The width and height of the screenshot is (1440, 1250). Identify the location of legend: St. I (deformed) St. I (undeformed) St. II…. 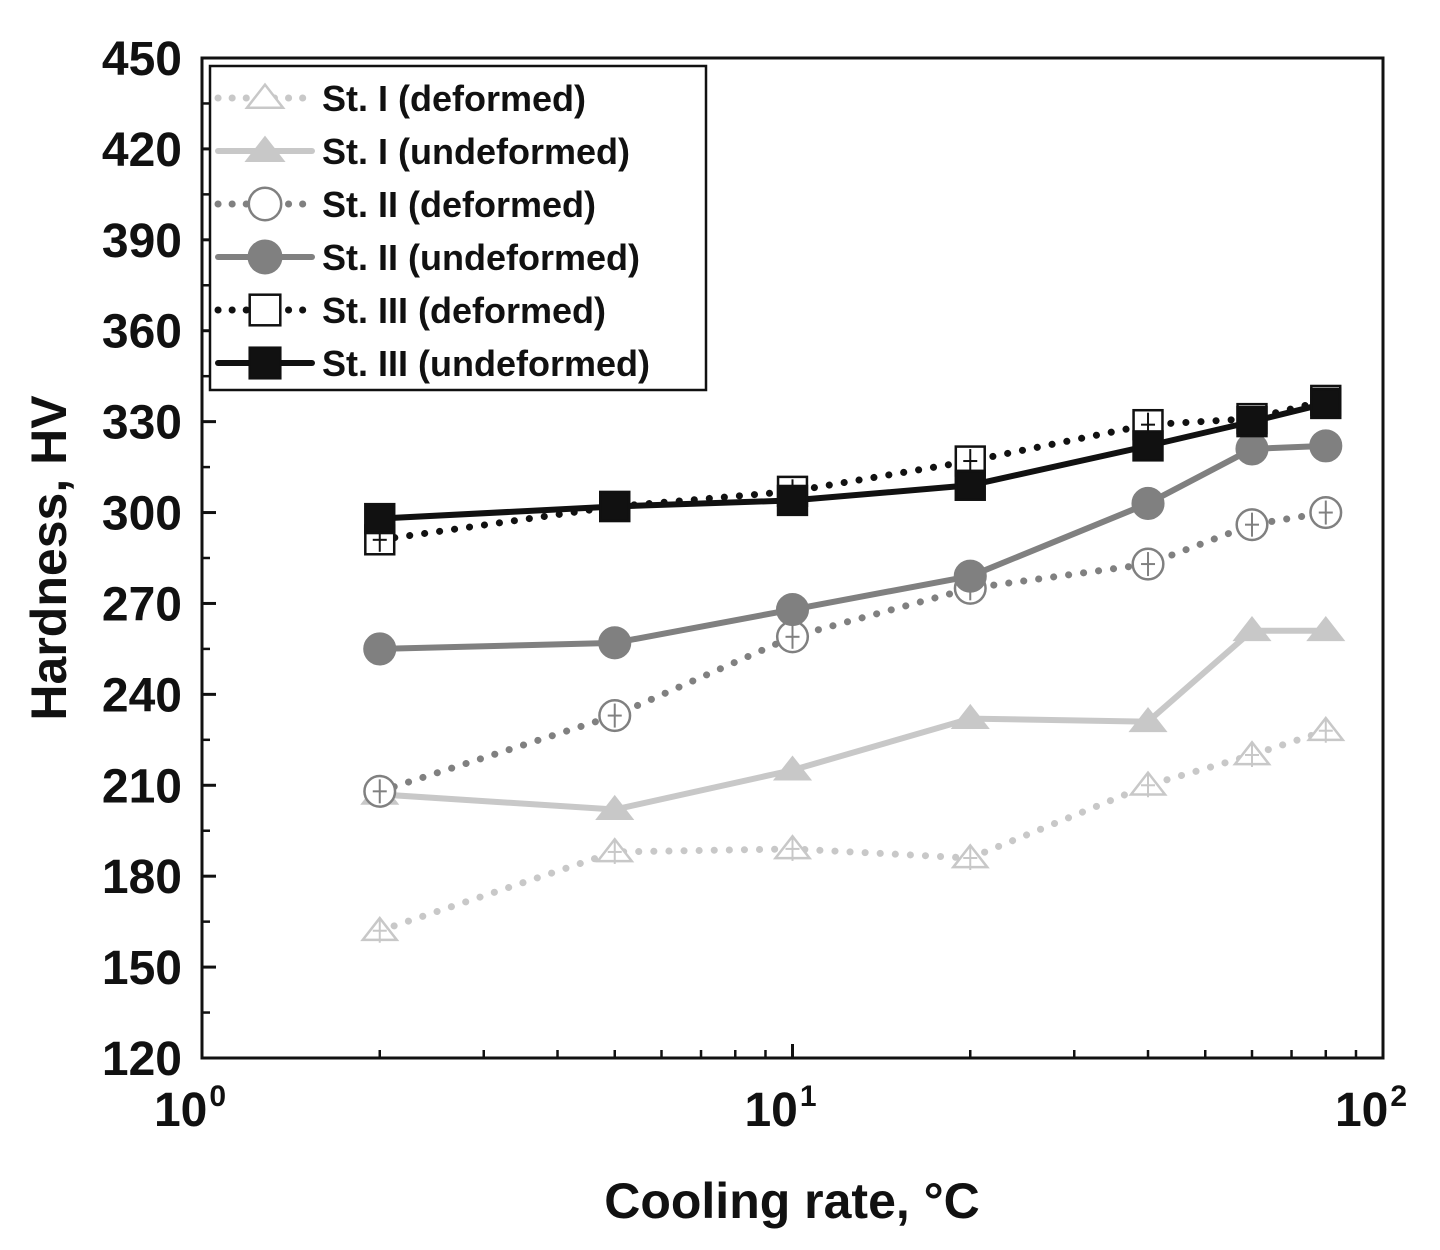
(458, 228).